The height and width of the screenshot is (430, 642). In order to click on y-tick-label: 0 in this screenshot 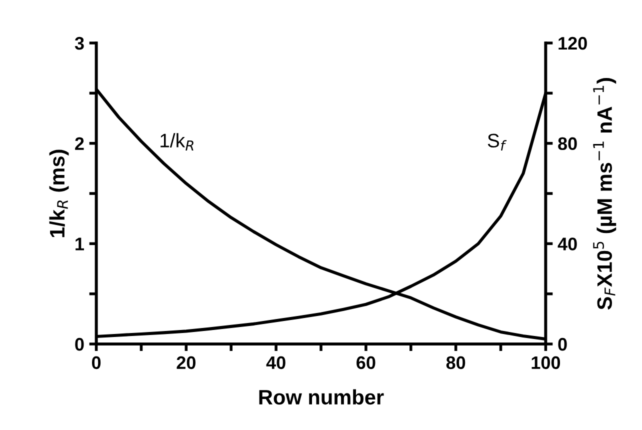, I will do `click(79, 344)`.